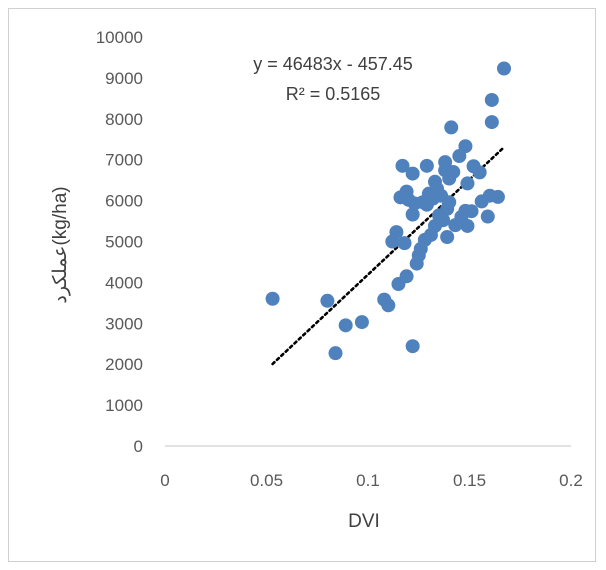 Image resolution: width=606 pixels, height=570 pixels. I want to click on y-tick-label: 9000, so click(124, 78).